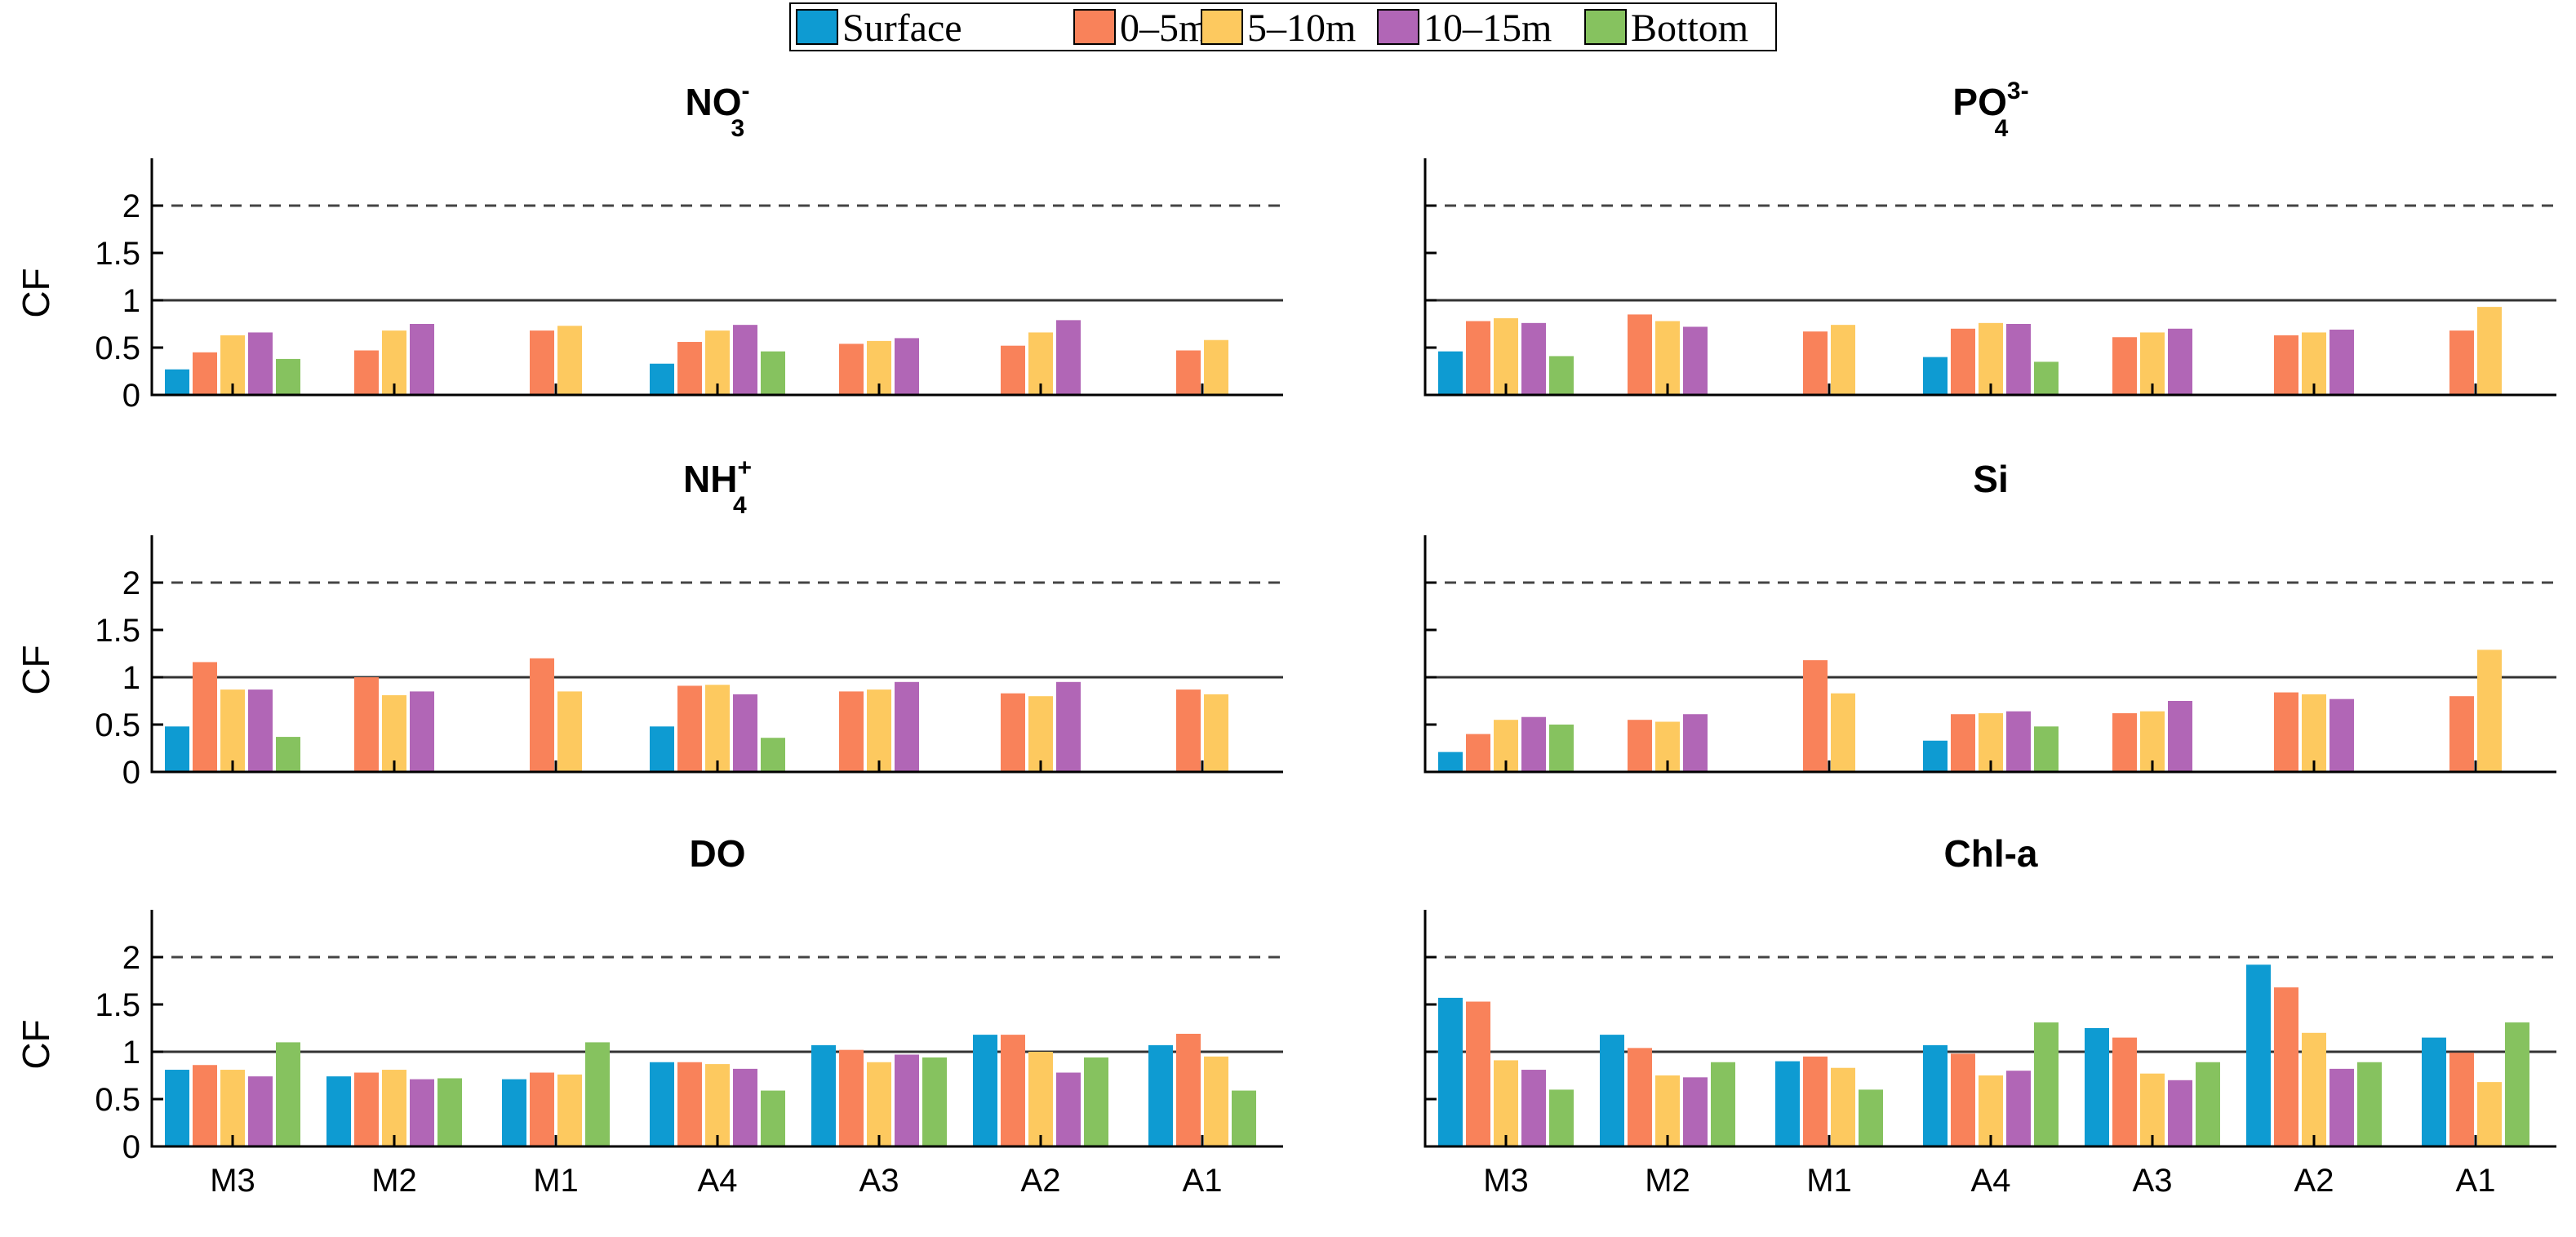 This screenshot has height=1237, width=2576. What do you see at coordinates (117, 725) in the screenshot?
I see `y-tick-label: 0.5` at bounding box center [117, 725].